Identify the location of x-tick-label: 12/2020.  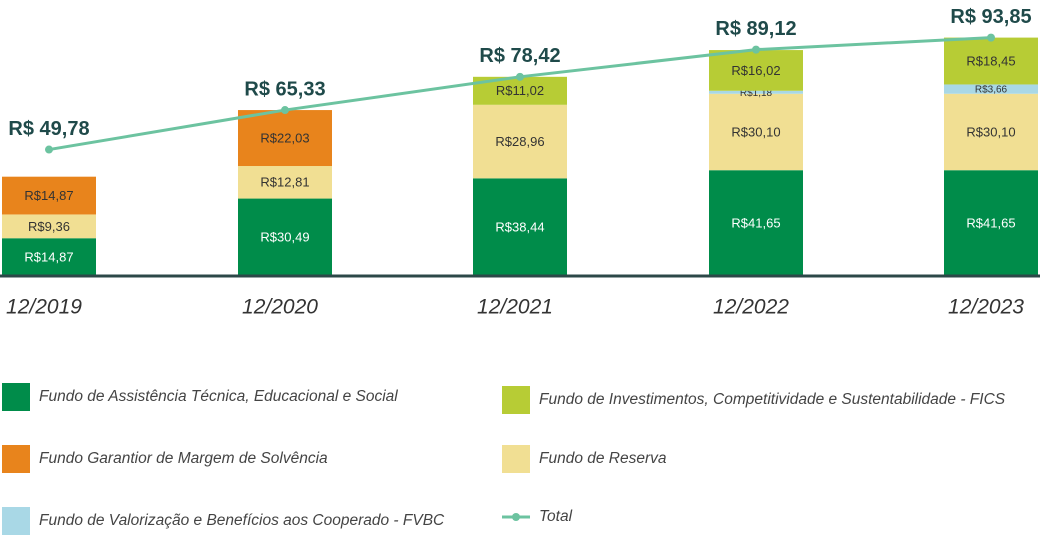
(280, 307).